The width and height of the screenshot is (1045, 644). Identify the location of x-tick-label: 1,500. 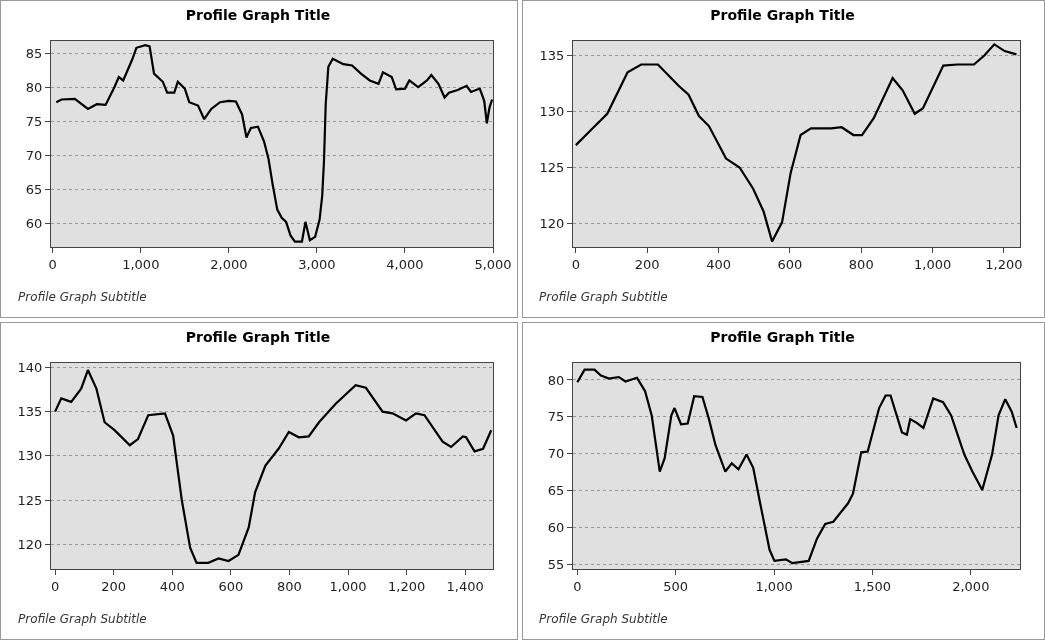
(872, 586).